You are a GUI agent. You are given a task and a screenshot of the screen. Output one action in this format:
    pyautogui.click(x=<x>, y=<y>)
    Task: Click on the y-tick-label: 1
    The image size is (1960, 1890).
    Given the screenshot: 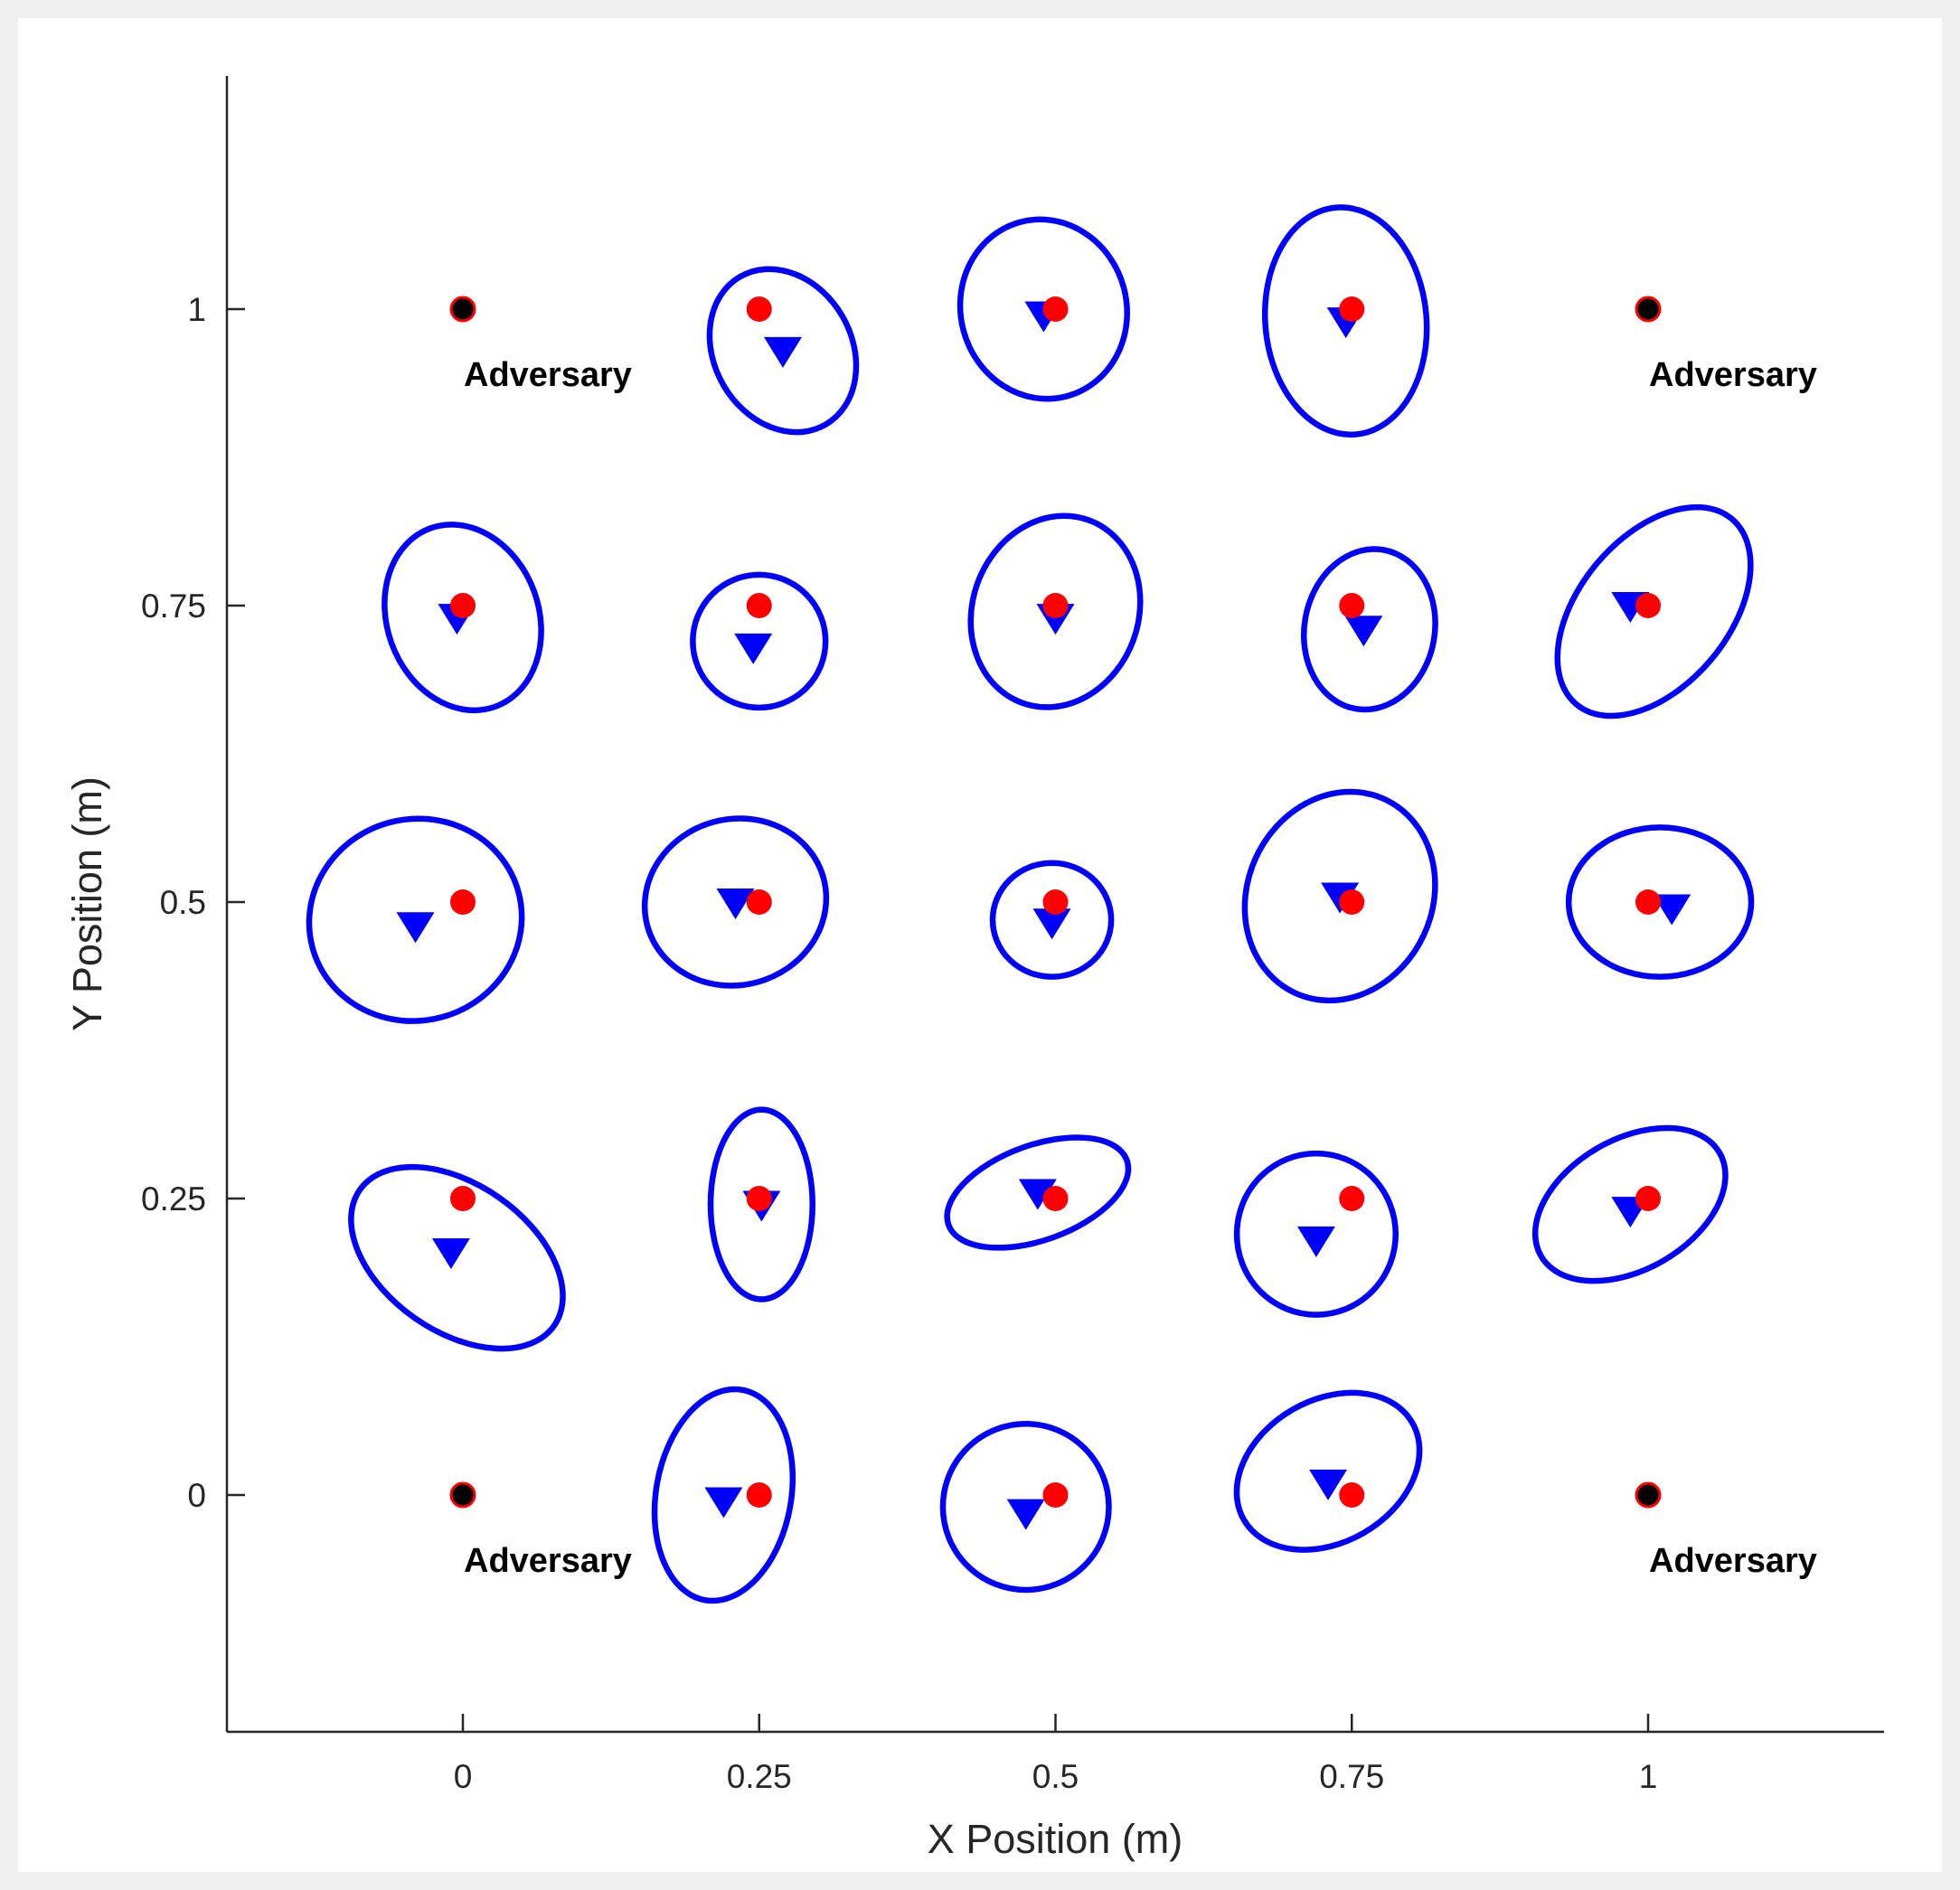 What is the action you would take?
    pyautogui.click(x=196, y=310)
    